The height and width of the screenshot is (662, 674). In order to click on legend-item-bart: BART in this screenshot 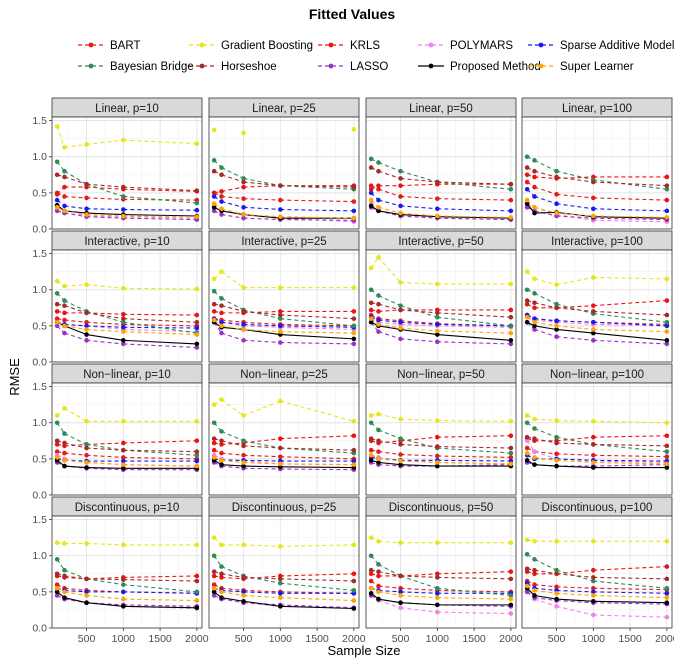, I will do `click(109, 46)`.